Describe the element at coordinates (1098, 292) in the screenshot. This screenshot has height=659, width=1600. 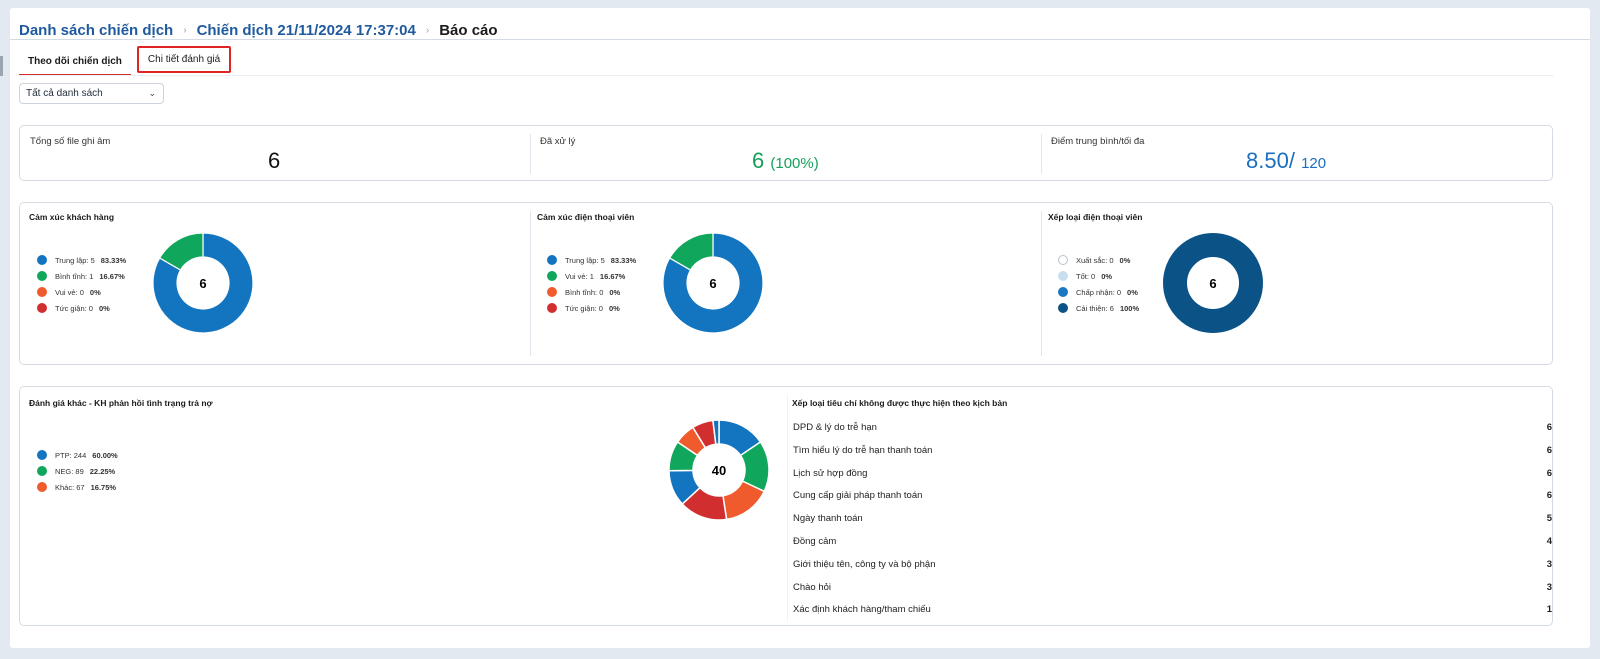
I see `legend-item: Chấp nhận: 0 0%` at that location.